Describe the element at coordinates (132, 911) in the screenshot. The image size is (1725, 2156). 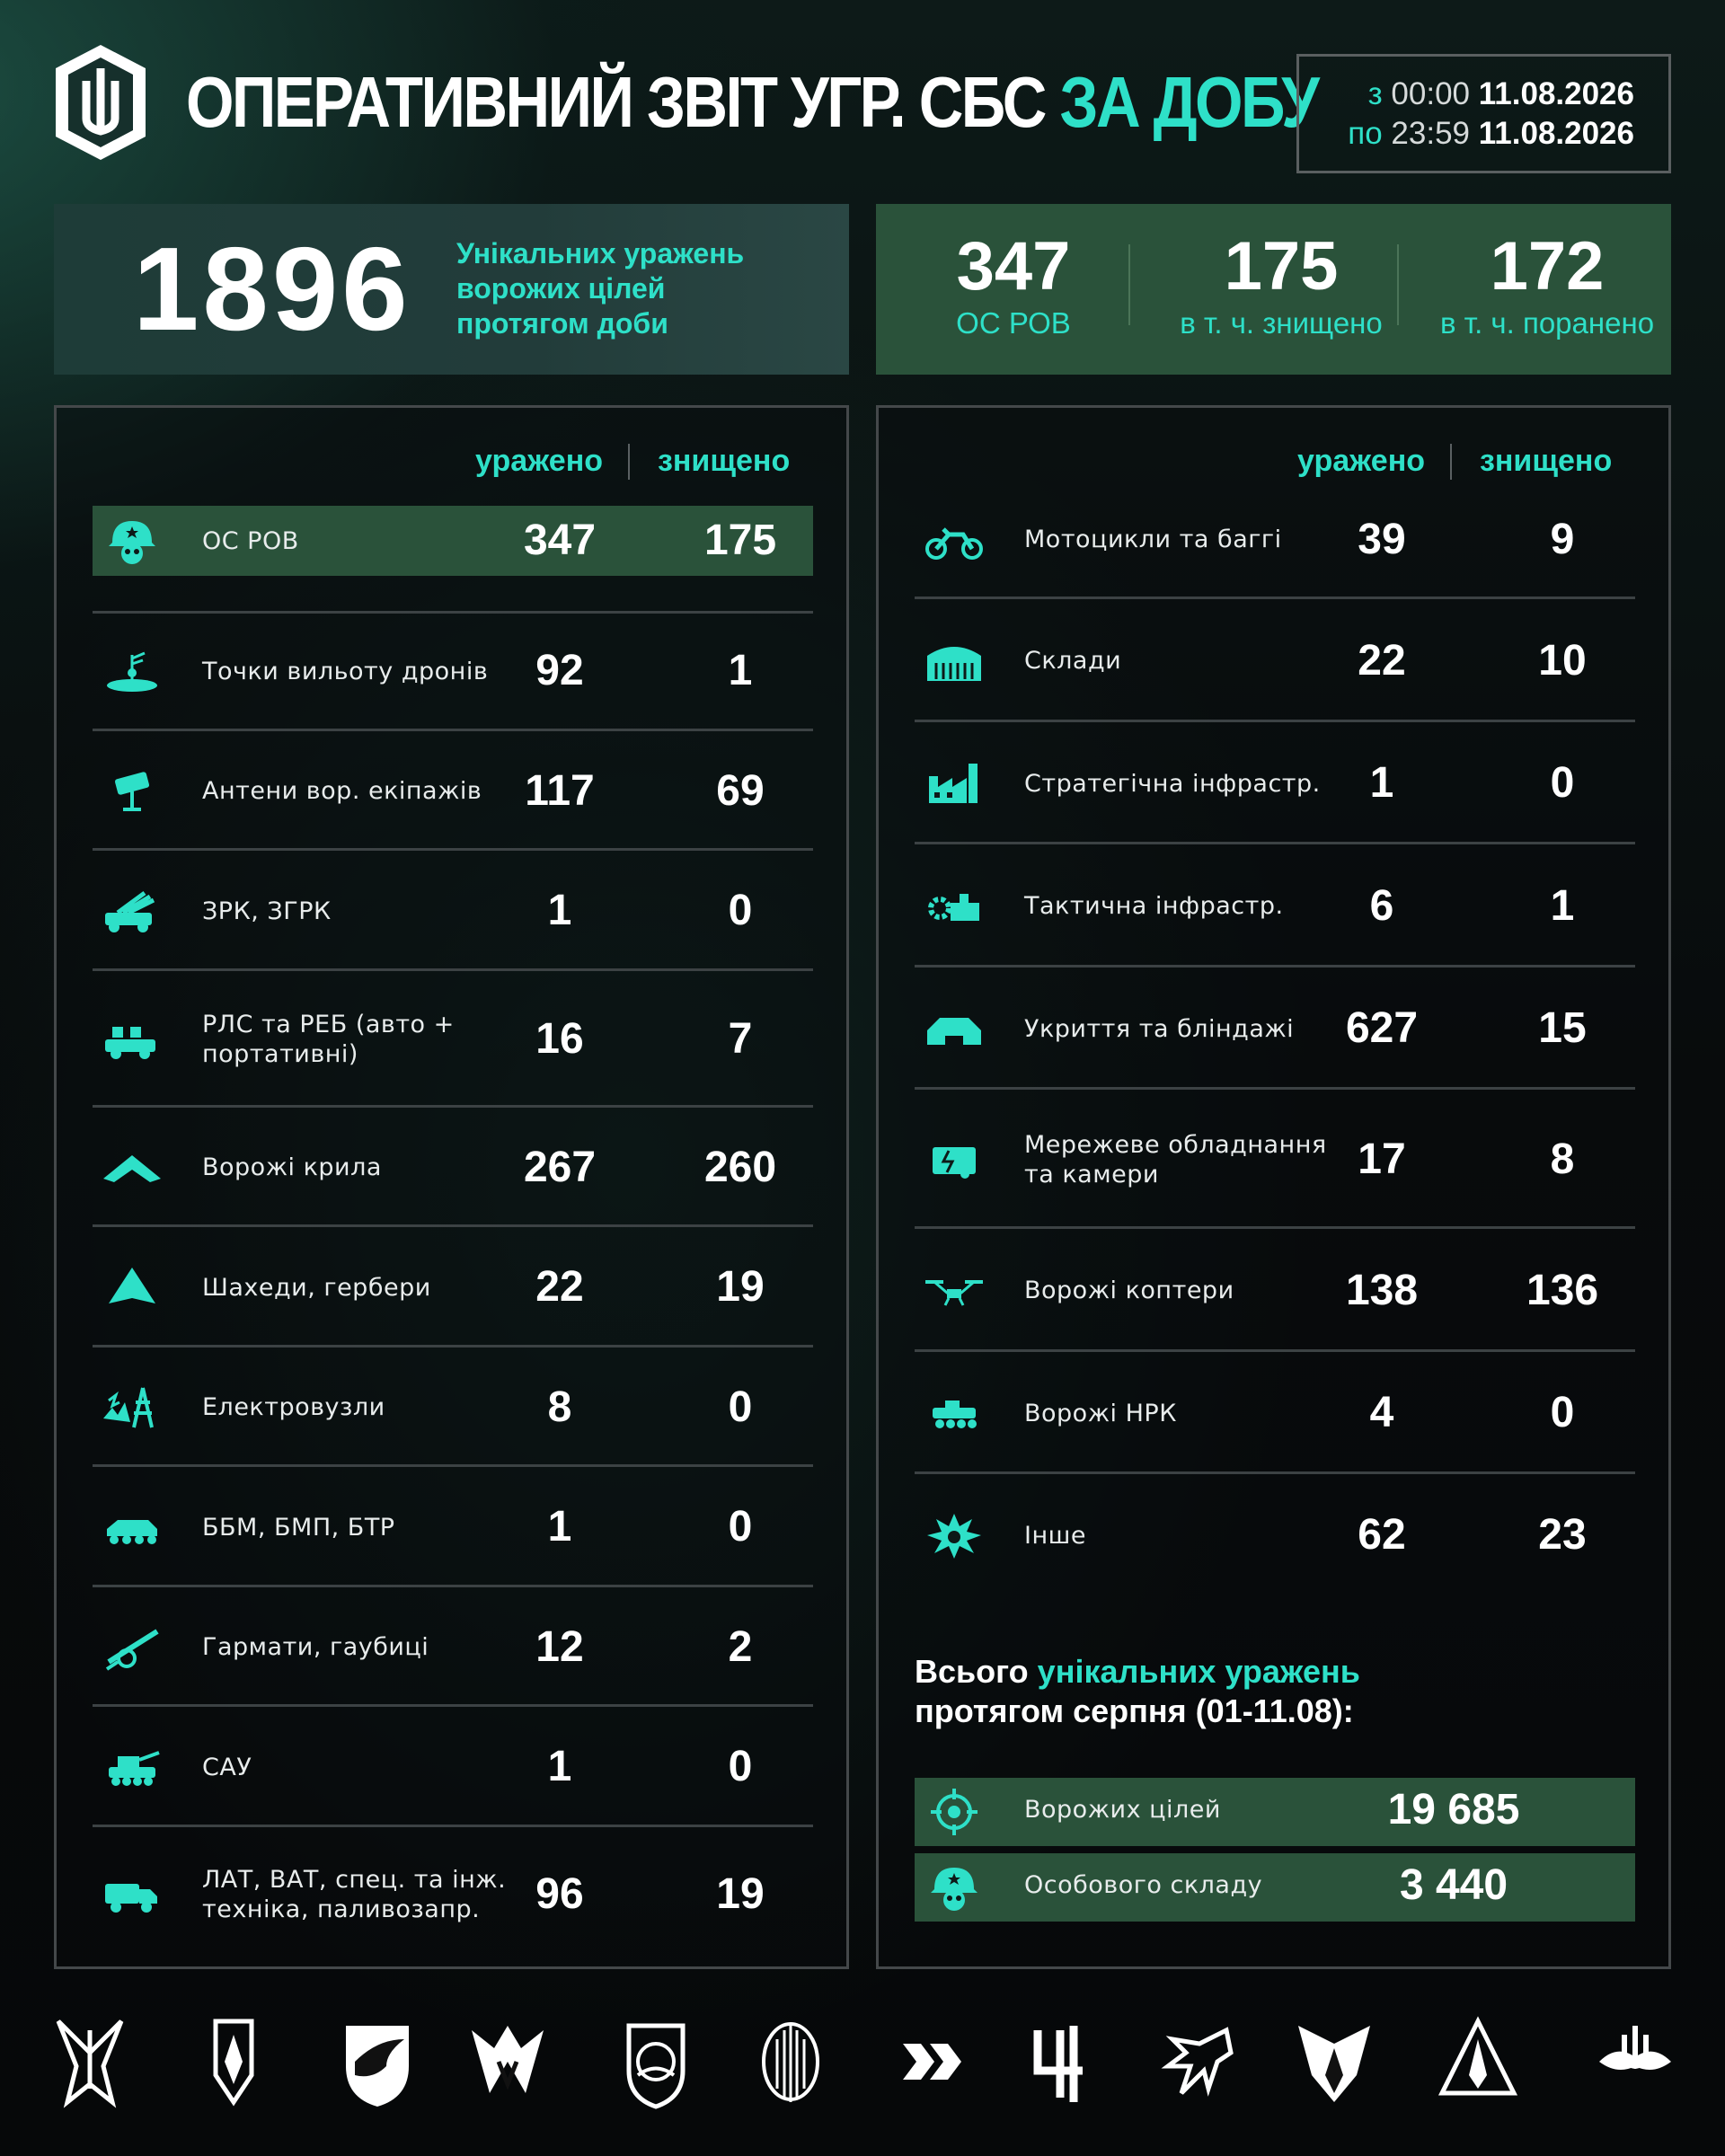
I see `sam-launcher-icon` at that location.